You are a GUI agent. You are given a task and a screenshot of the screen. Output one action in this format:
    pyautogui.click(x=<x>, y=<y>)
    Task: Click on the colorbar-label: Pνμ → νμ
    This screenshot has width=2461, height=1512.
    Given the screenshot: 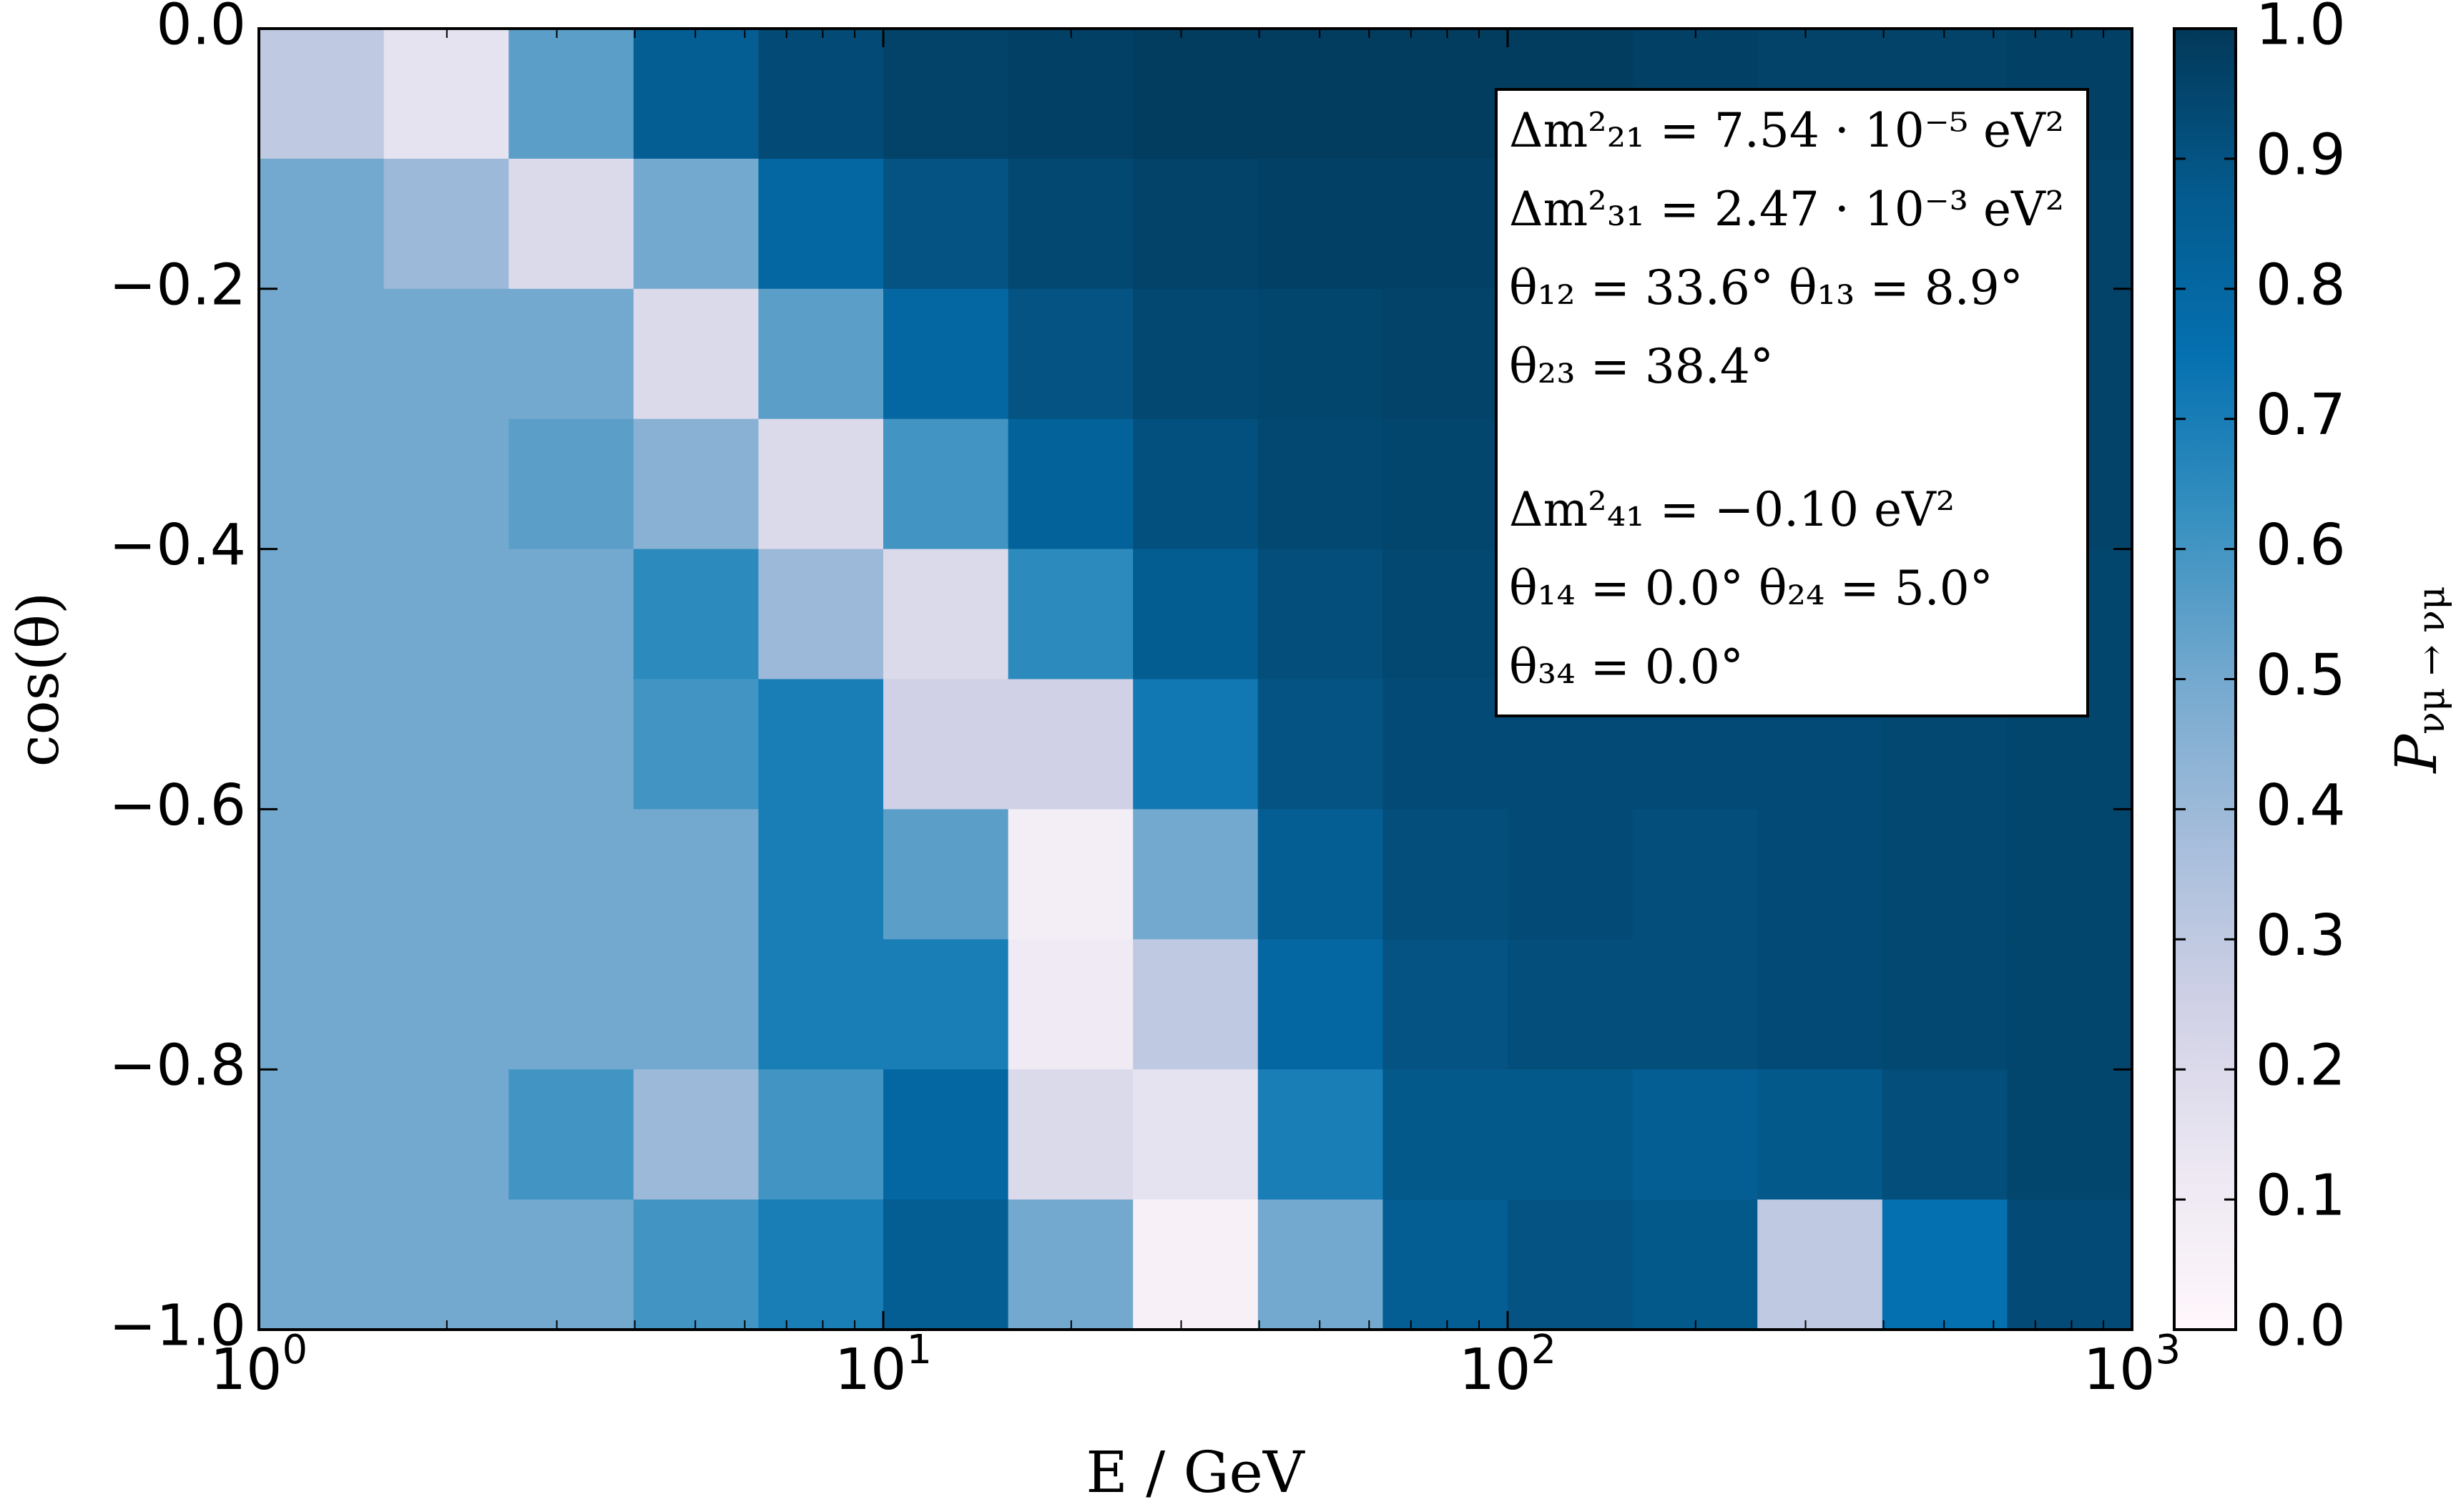 What is the action you would take?
    pyautogui.click(x=2418, y=680)
    